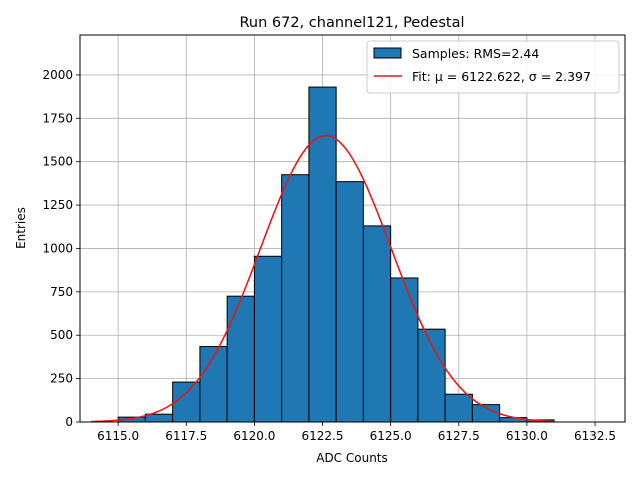  Describe the element at coordinates (57, 248) in the screenshot. I see `y-tick-label: 1000` at that location.